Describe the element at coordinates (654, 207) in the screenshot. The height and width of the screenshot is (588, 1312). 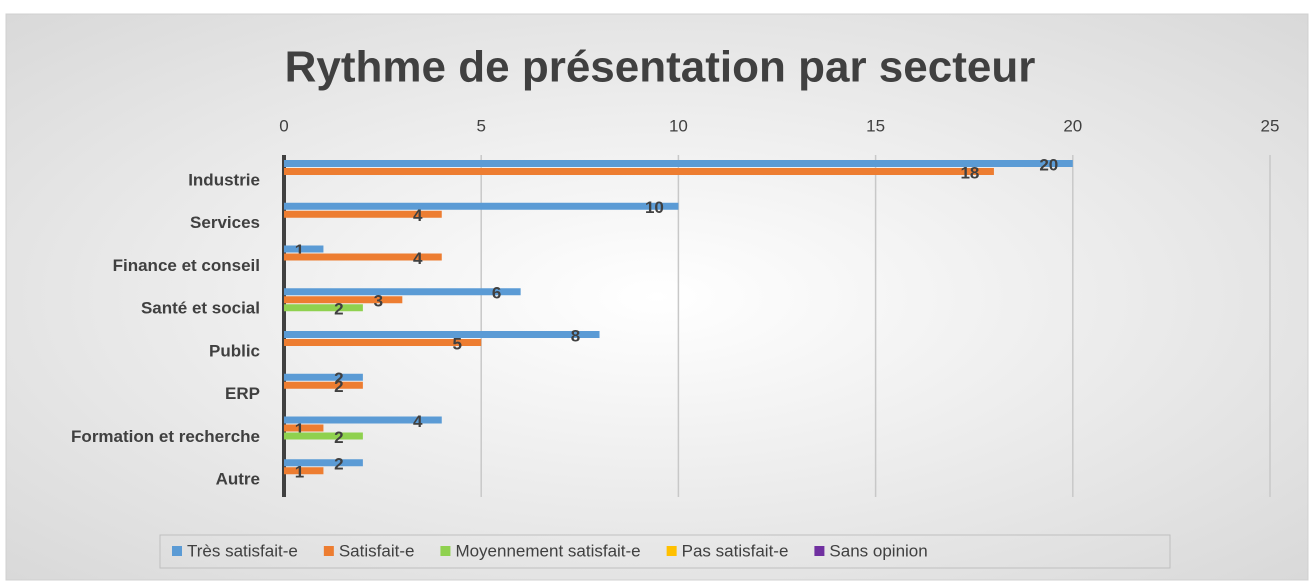
I see `data-label: 10` at that location.